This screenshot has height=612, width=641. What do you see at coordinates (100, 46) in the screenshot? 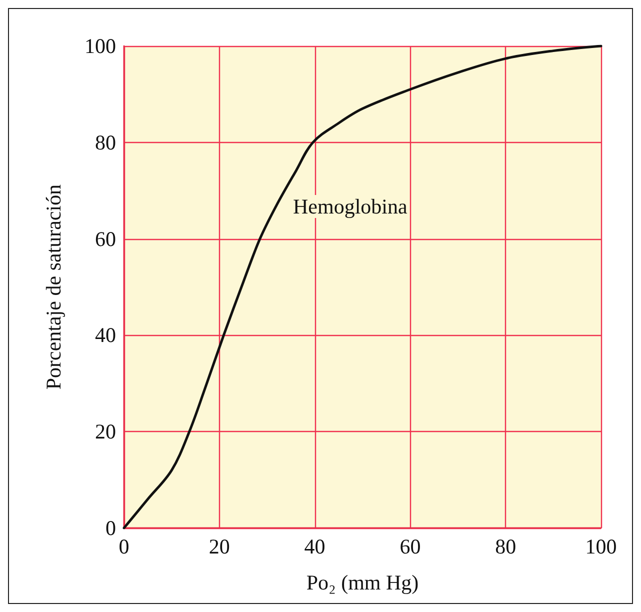
I see `y-tick-label: 100` at bounding box center [100, 46].